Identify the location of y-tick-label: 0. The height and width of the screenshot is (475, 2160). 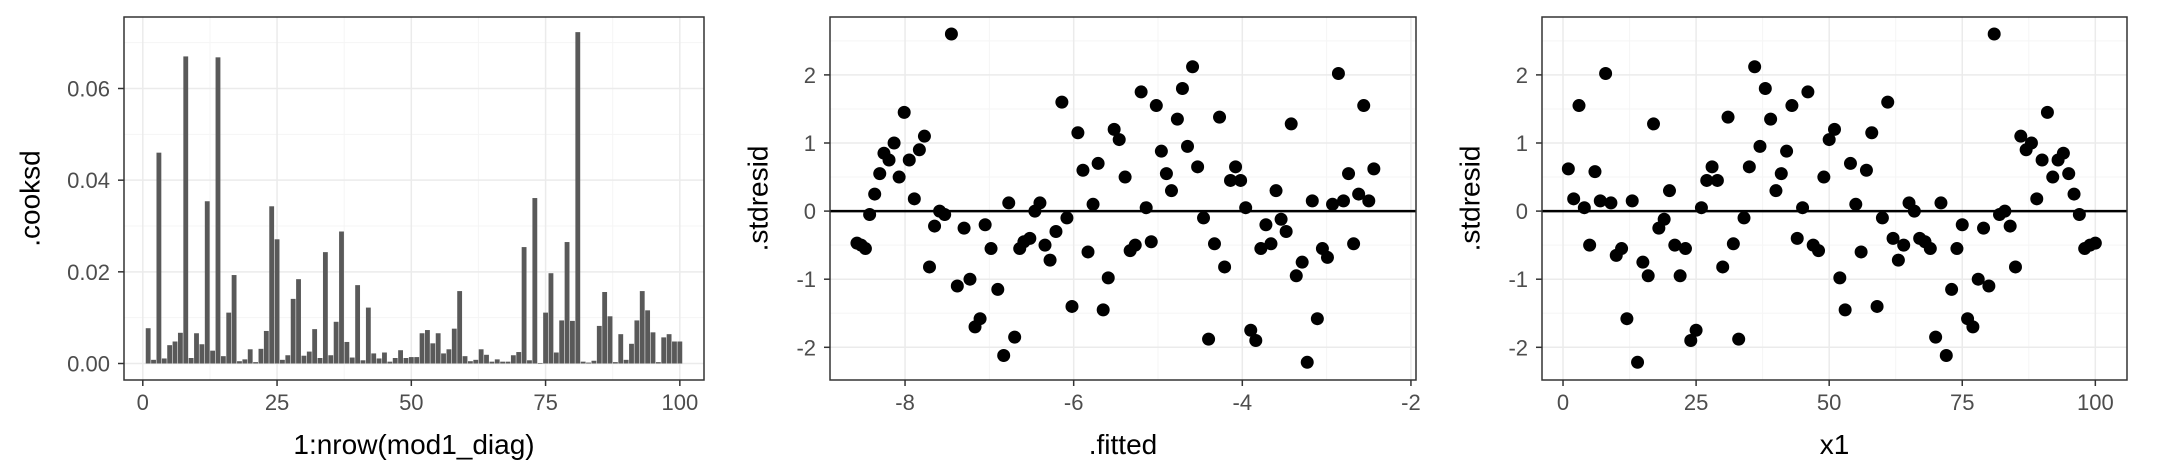
(810, 211).